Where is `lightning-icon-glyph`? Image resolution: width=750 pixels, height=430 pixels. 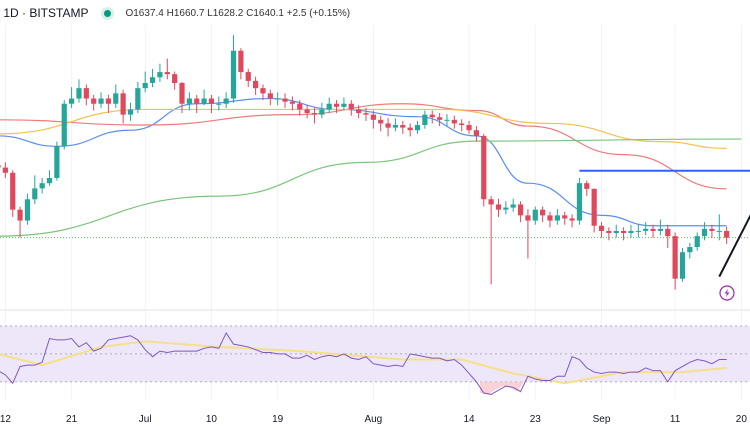
lightning-icon-glyph is located at coordinates (727, 293).